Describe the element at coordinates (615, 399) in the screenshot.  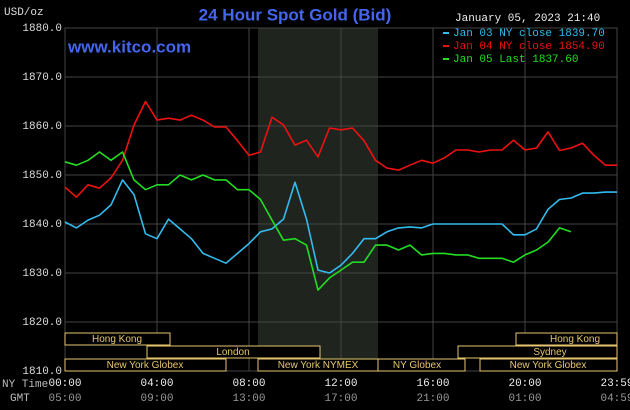
I see `gmt-tick-label: 04:59` at that location.